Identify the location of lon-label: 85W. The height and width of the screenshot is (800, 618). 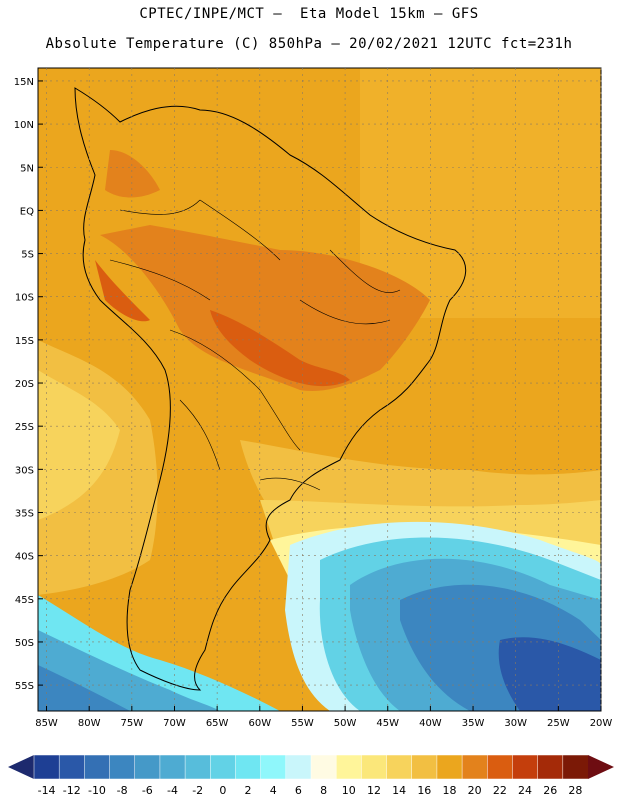
(46, 723).